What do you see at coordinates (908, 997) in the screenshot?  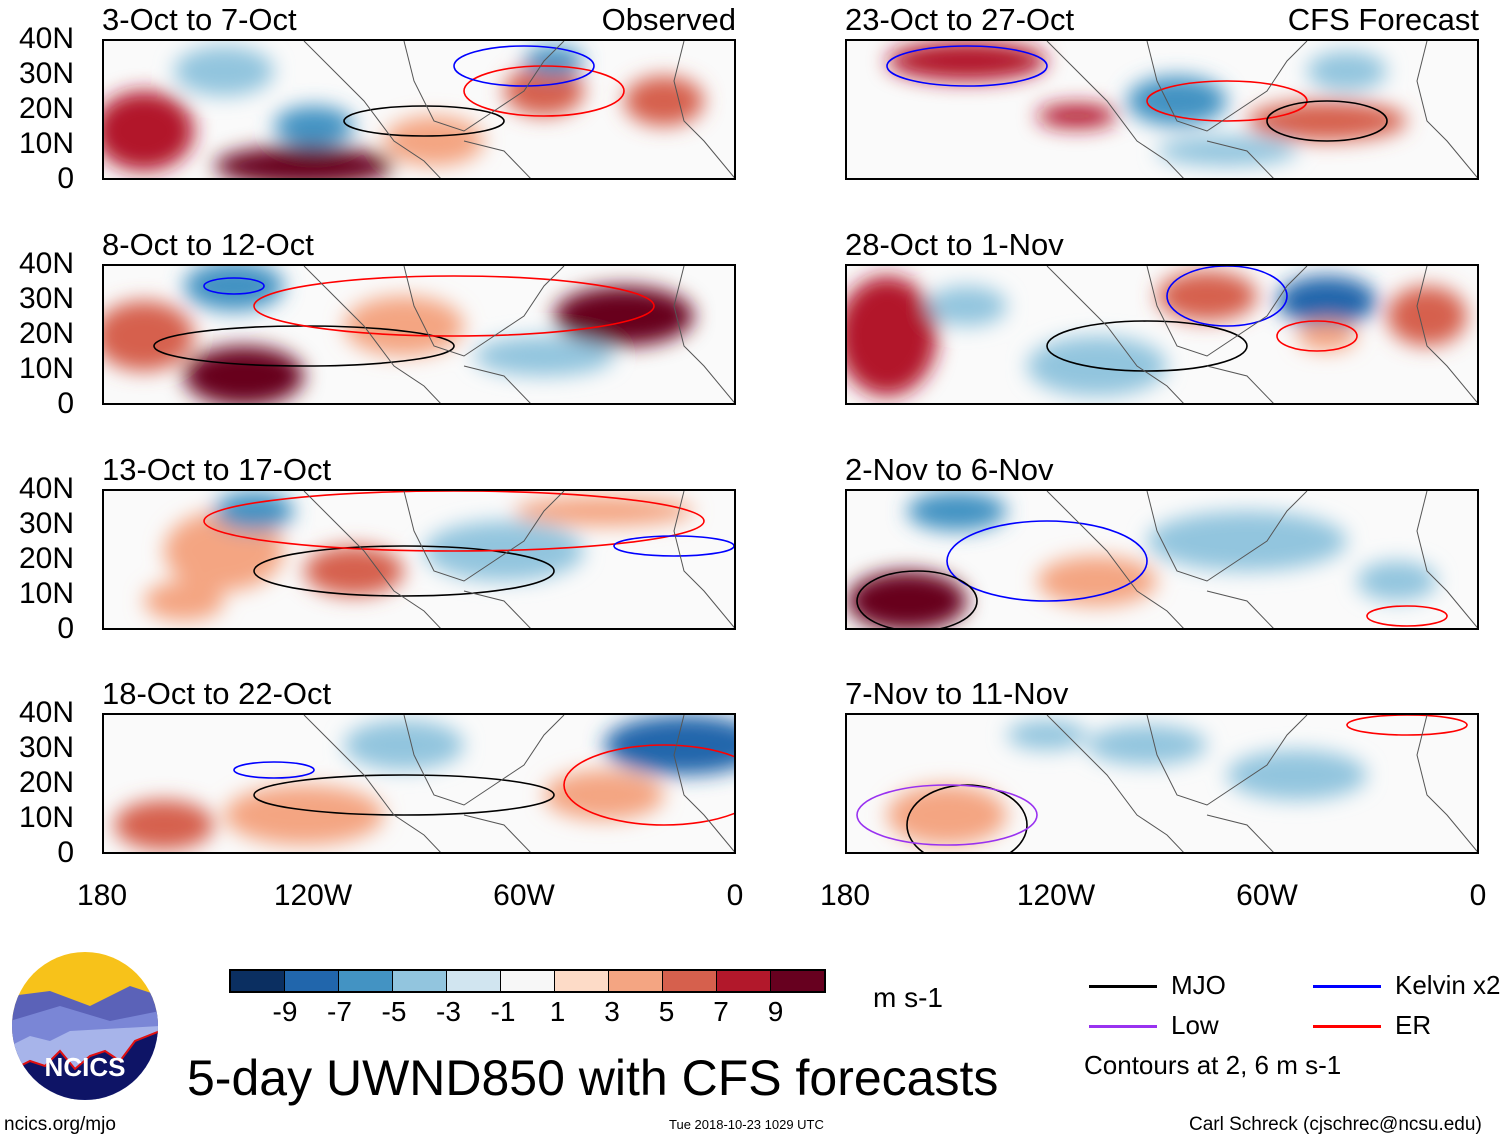 I see `colorbar-units: m s-1` at bounding box center [908, 997].